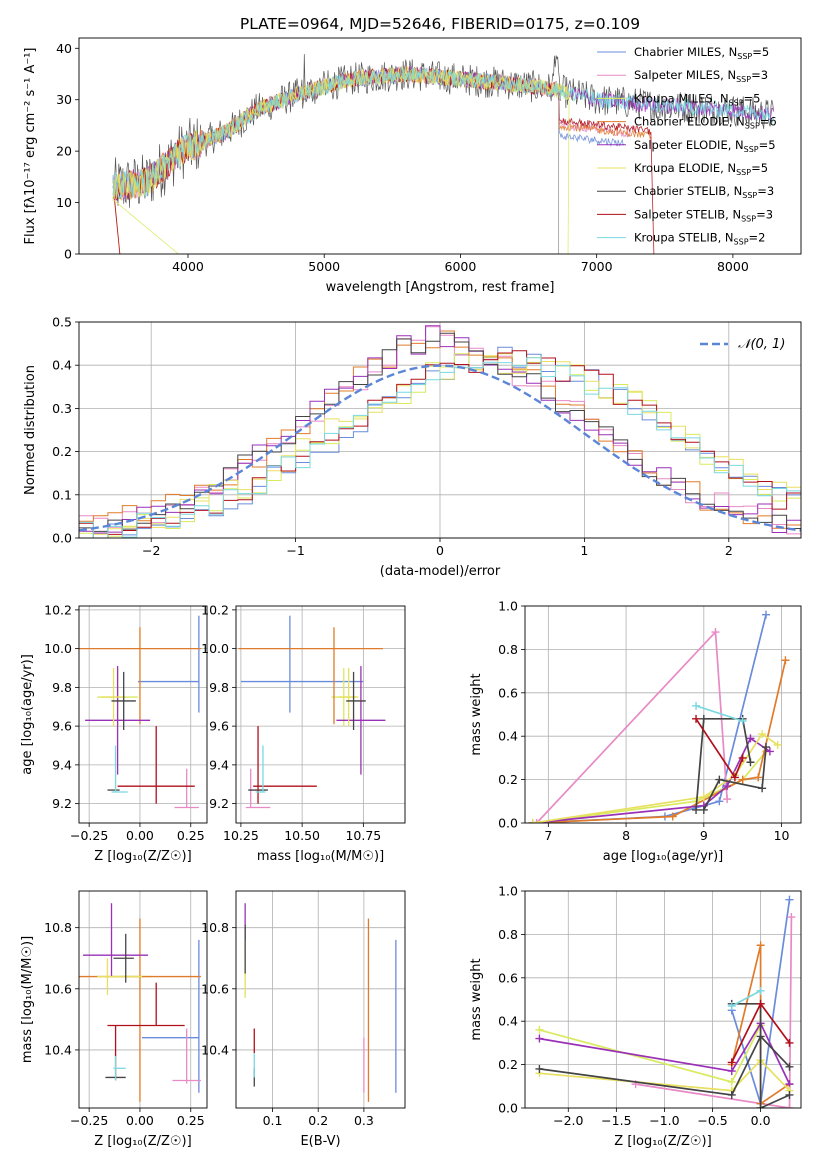  Describe the element at coordinates (302, 835) in the screenshot. I see `x-tick-label: 10.50` at that location.